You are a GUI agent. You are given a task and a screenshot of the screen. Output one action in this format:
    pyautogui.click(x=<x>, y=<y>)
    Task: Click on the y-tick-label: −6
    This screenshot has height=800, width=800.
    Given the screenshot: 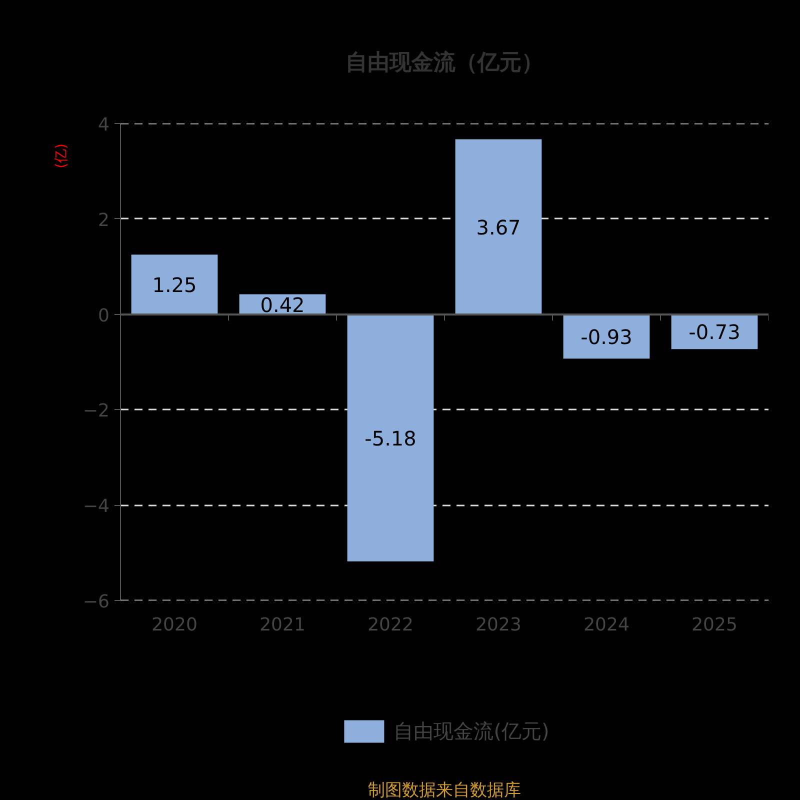 What is the action you would take?
    pyautogui.click(x=96, y=602)
    